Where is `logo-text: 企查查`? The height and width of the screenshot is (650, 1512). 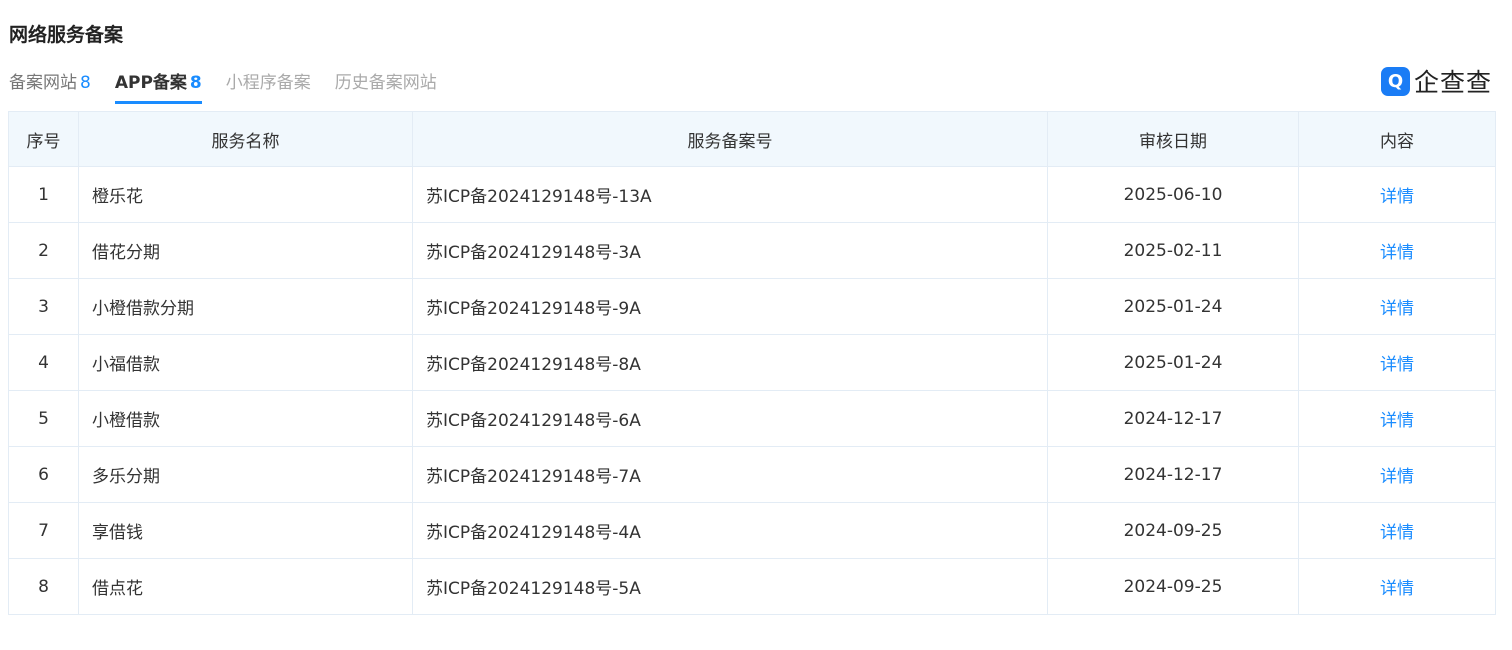 logo-text: 企查查 is located at coordinates (1453, 82).